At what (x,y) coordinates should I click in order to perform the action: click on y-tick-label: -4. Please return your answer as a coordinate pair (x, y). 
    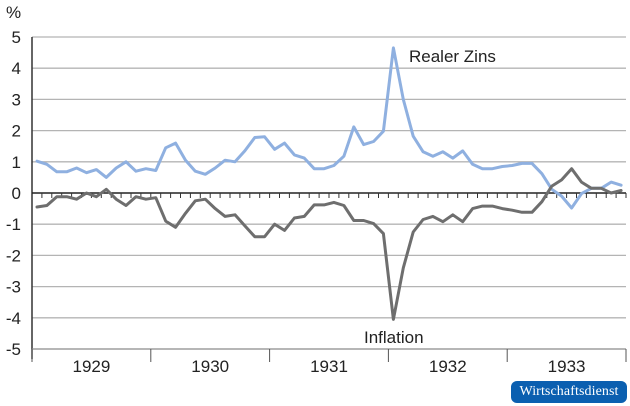
    Looking at the image, I should click on (13, 318).